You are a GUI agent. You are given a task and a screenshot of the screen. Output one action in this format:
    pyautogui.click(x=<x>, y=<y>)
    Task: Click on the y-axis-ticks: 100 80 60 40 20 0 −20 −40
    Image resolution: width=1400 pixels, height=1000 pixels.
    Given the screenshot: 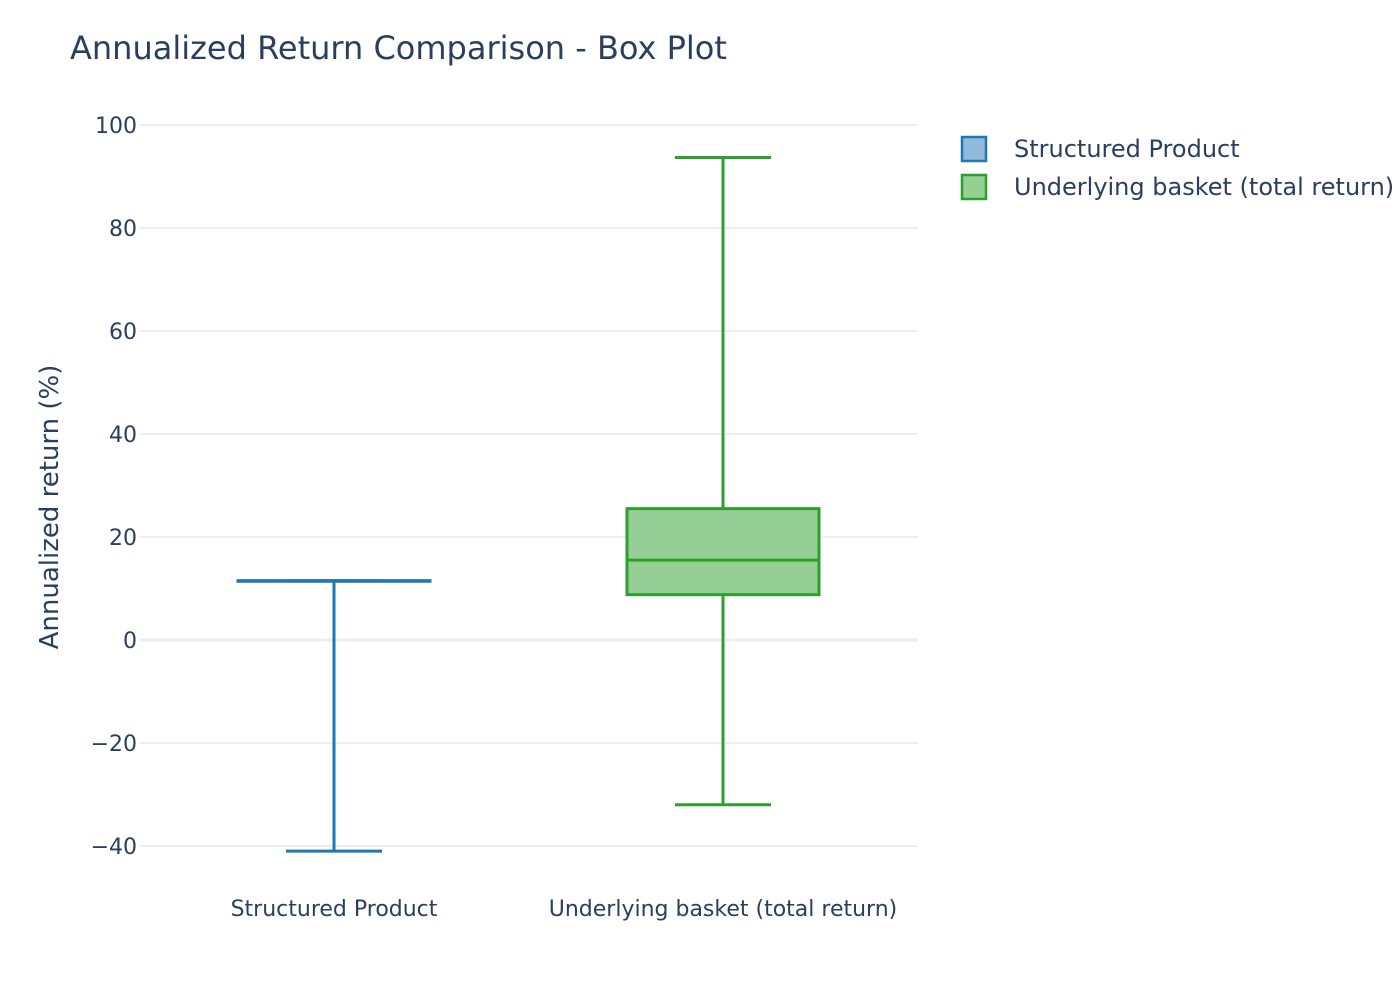 What is the action you would take?
    pyautogui.click(x=114, y=487)
    